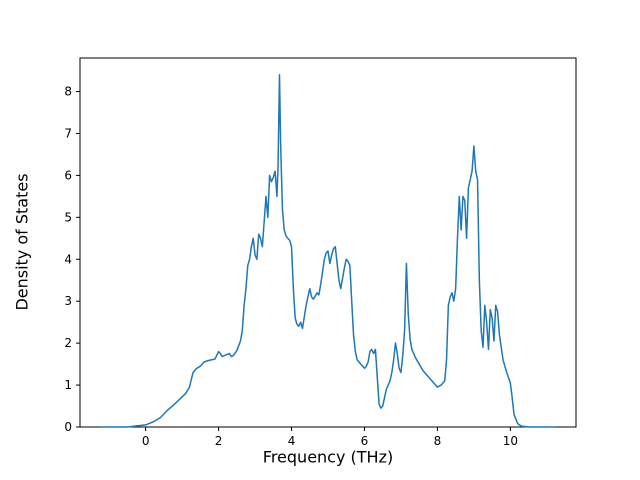 This screenshot has height=480, width=640. What do you see at coordinates (68, 427) in the screenshot?
I see `y-tick-label: 0` at bounding box center [68, 427].